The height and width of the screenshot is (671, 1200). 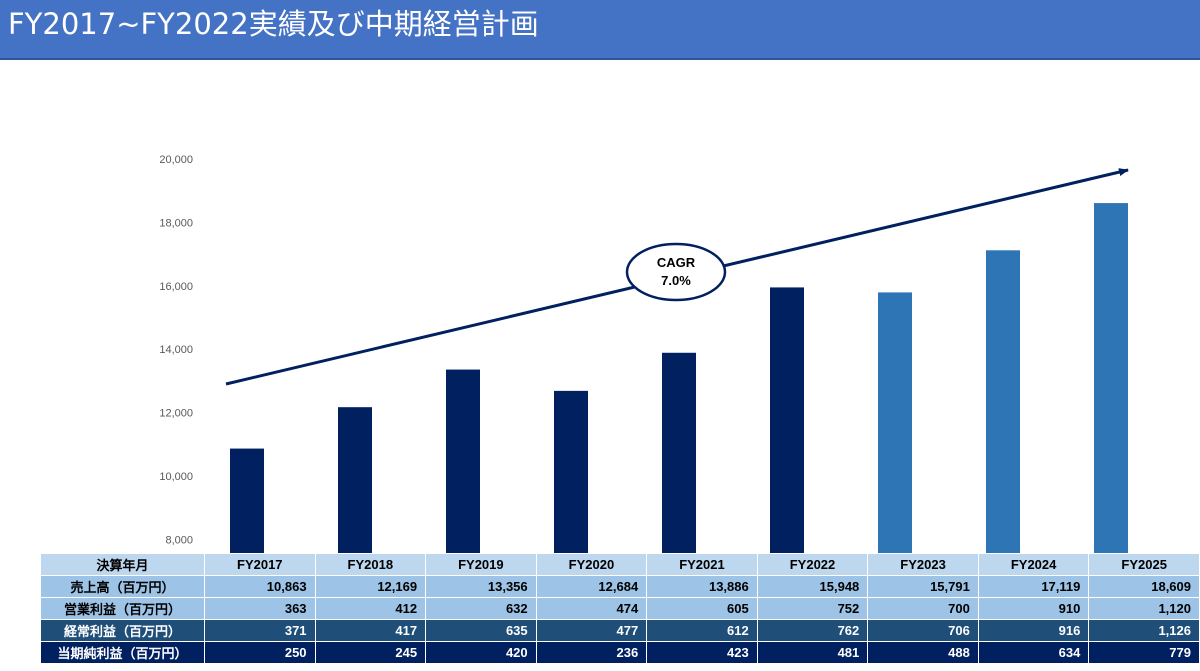 I want to click on bar-fy2024, so click(x=1003, y=401).